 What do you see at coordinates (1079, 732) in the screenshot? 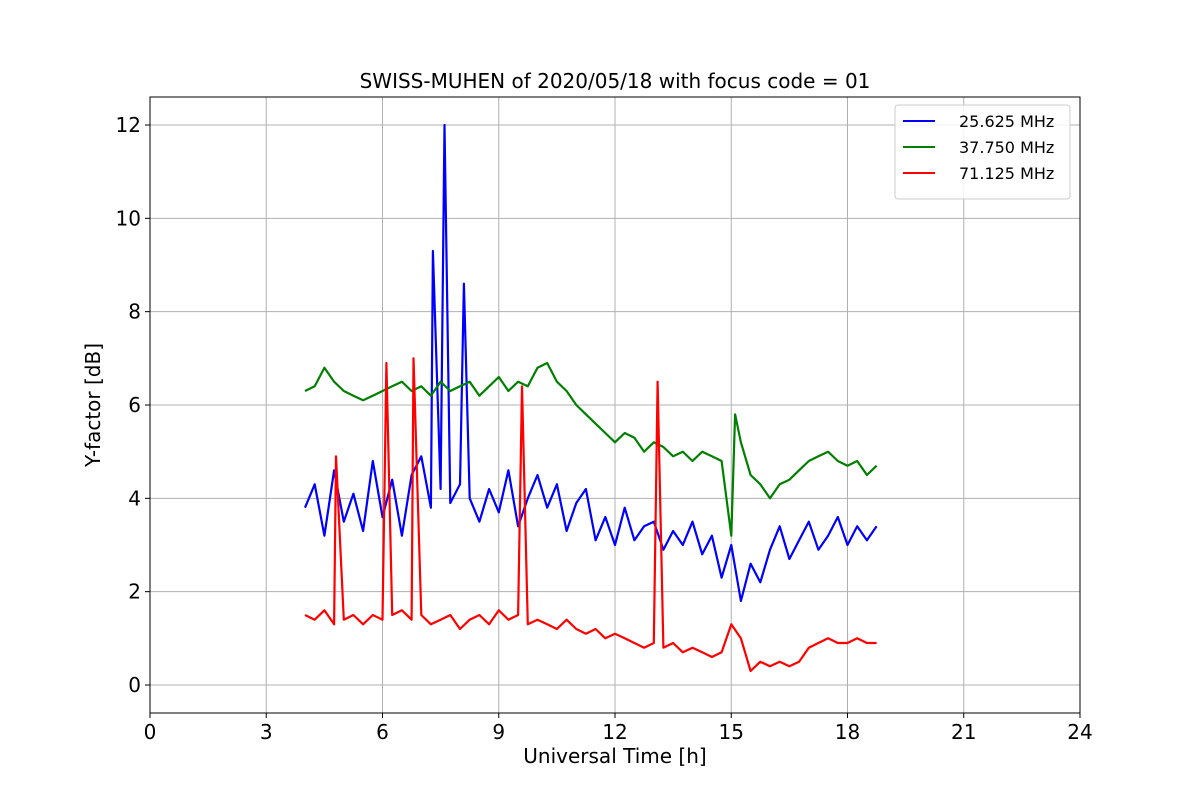
I see `x-tick-label: 24` at bounding box center [1079, 732].